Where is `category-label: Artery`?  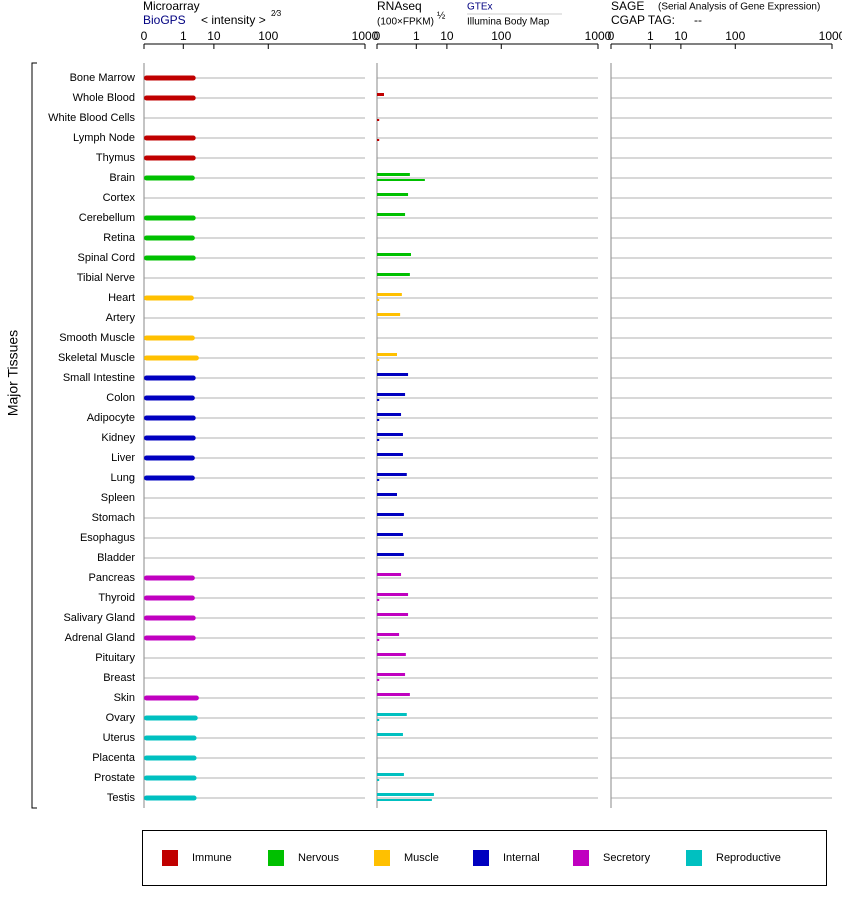 category-label: Artery is located at coordinates (121, 318).